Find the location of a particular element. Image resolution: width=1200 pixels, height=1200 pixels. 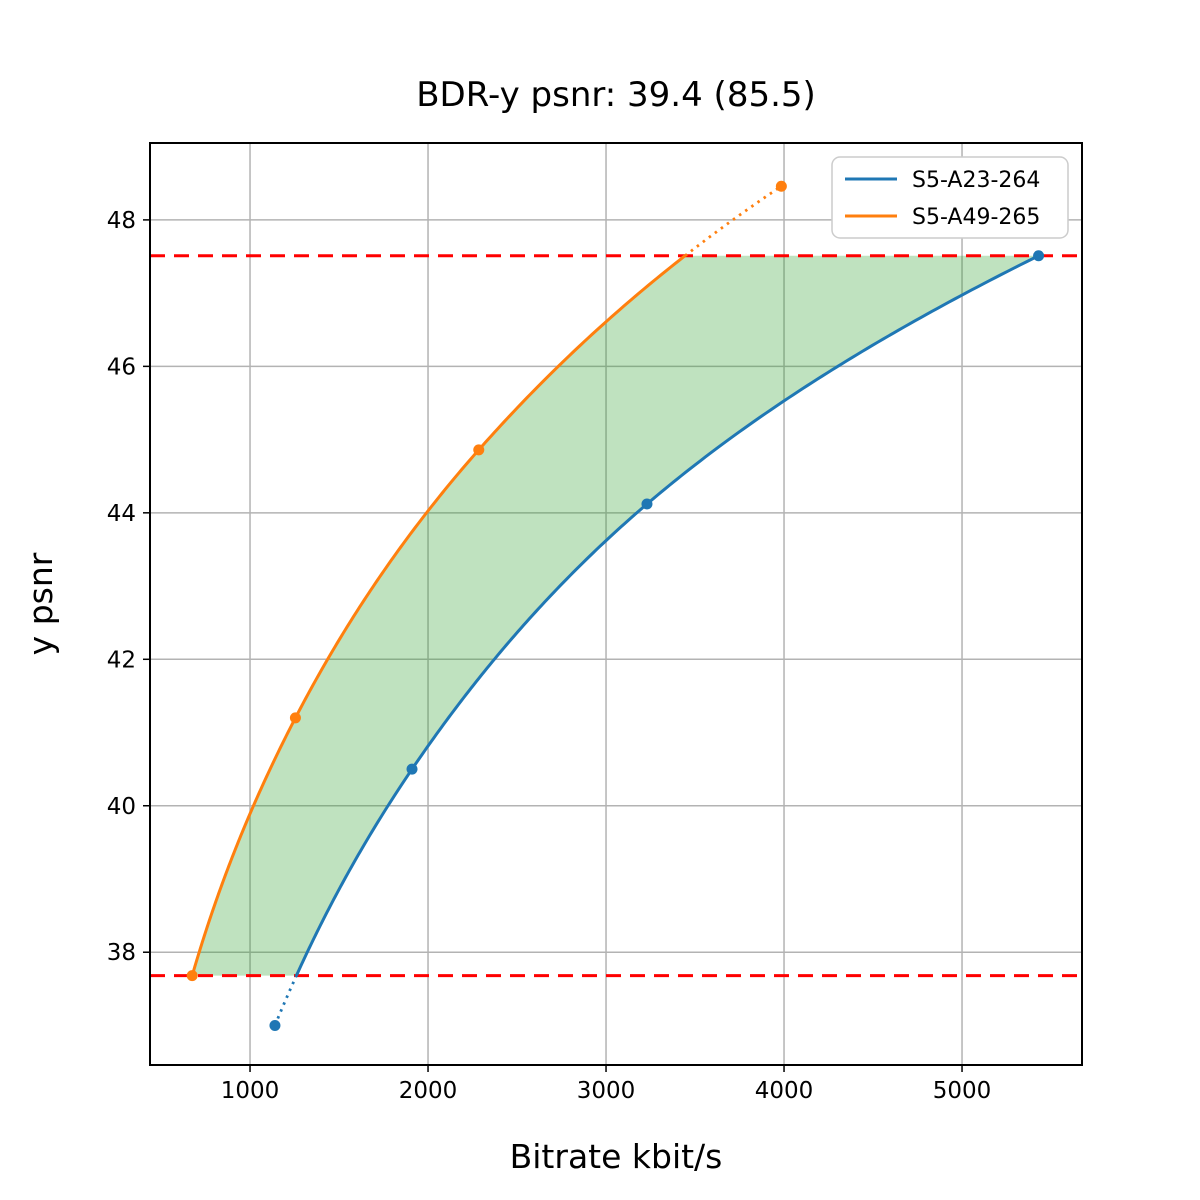

y-tick-label-42: 42 is located at coordinates (121, 660).